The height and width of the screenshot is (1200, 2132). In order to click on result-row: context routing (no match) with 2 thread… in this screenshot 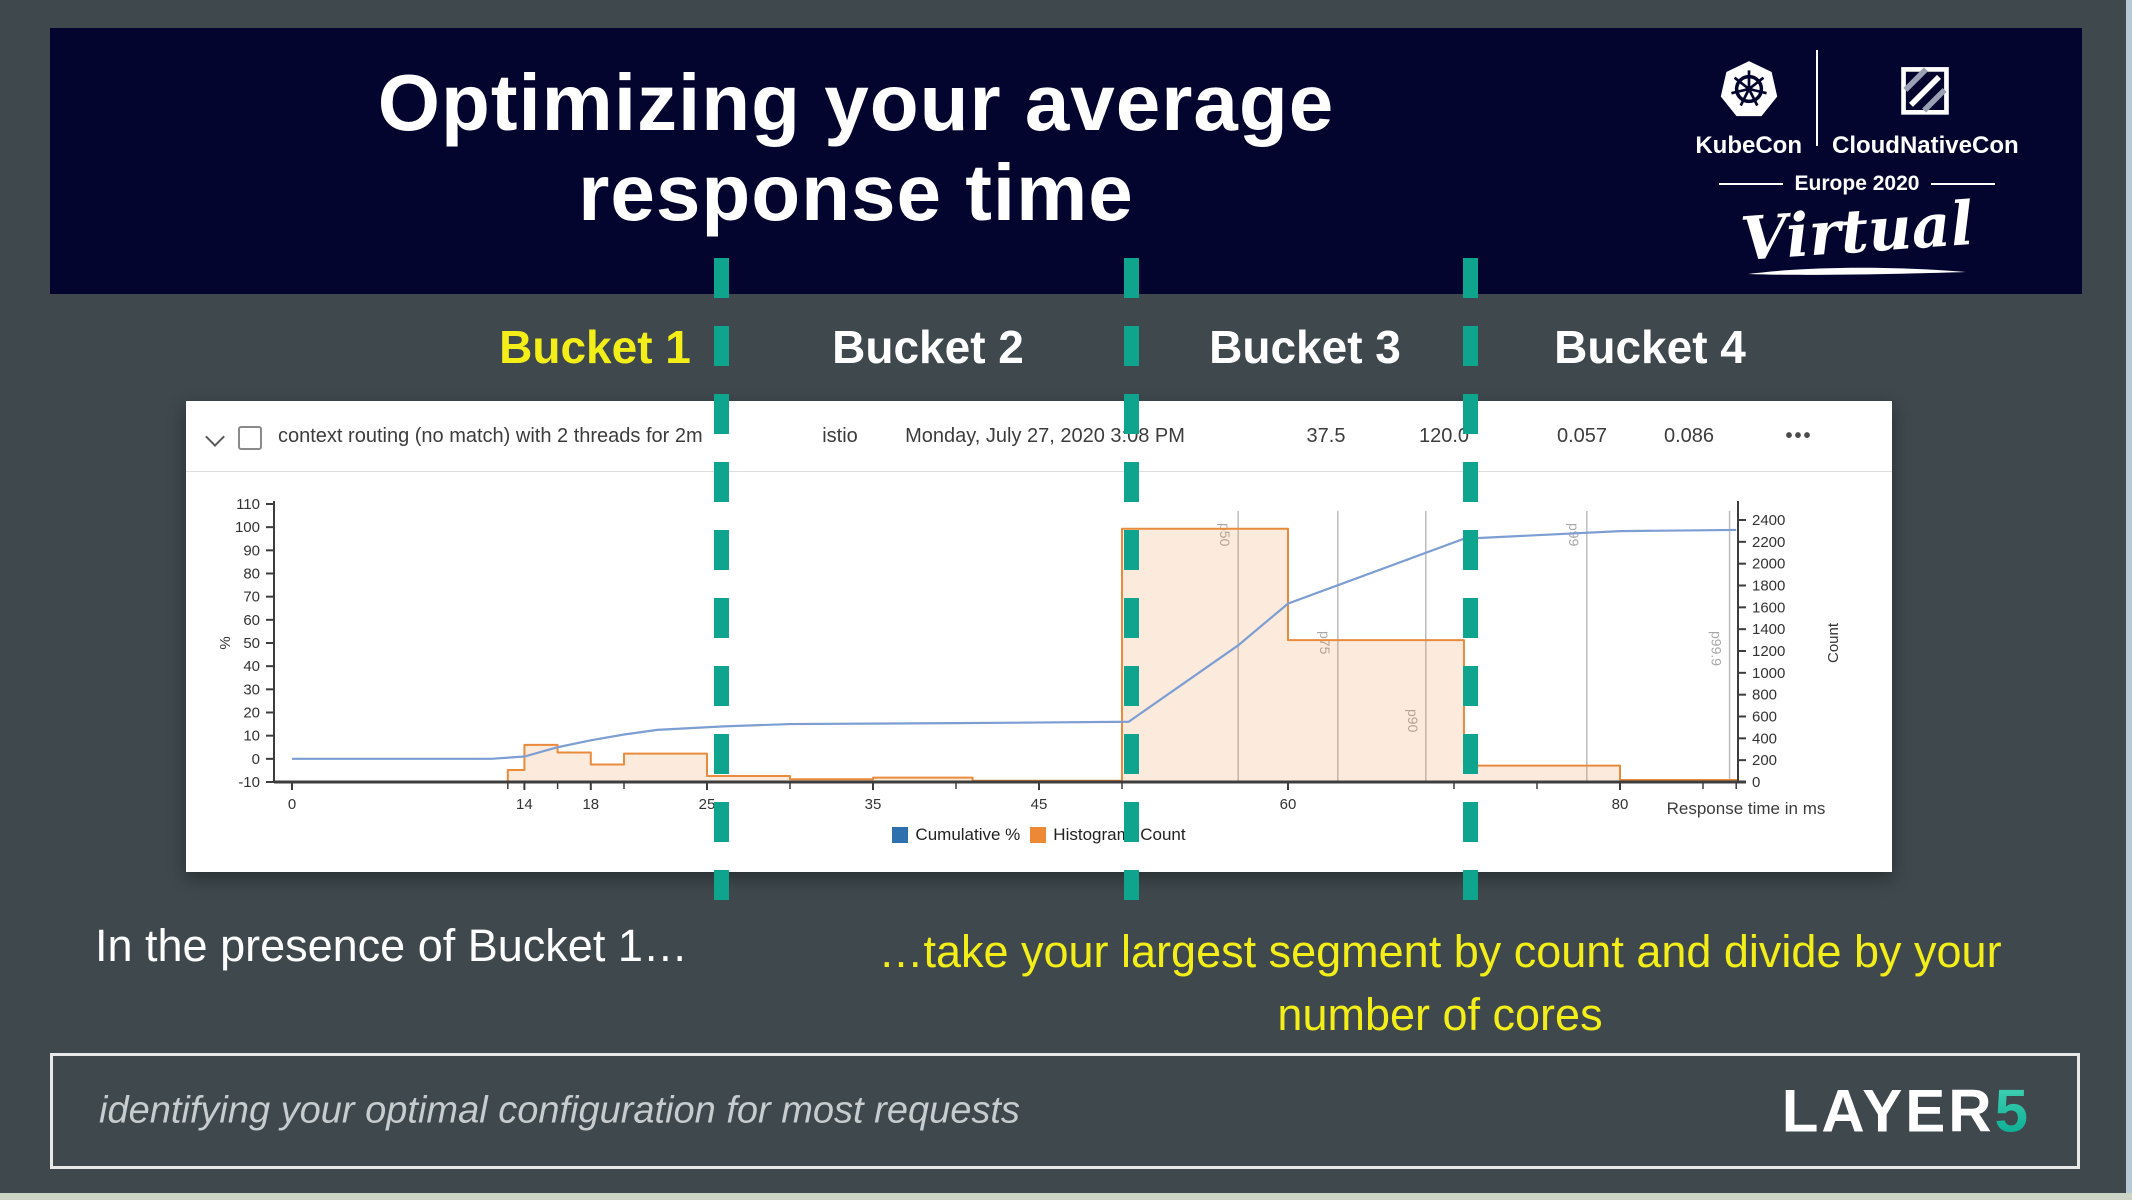, I will do `click(1039, 436)`.